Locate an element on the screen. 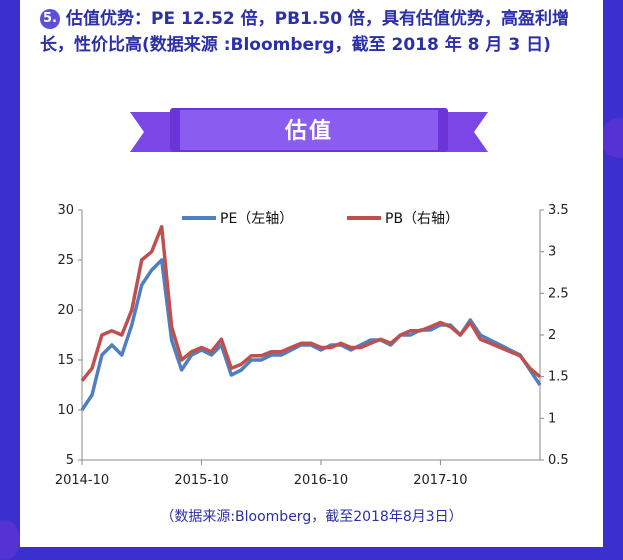  x-tick-label: 2017-10 is located at coordinates (440, 480).